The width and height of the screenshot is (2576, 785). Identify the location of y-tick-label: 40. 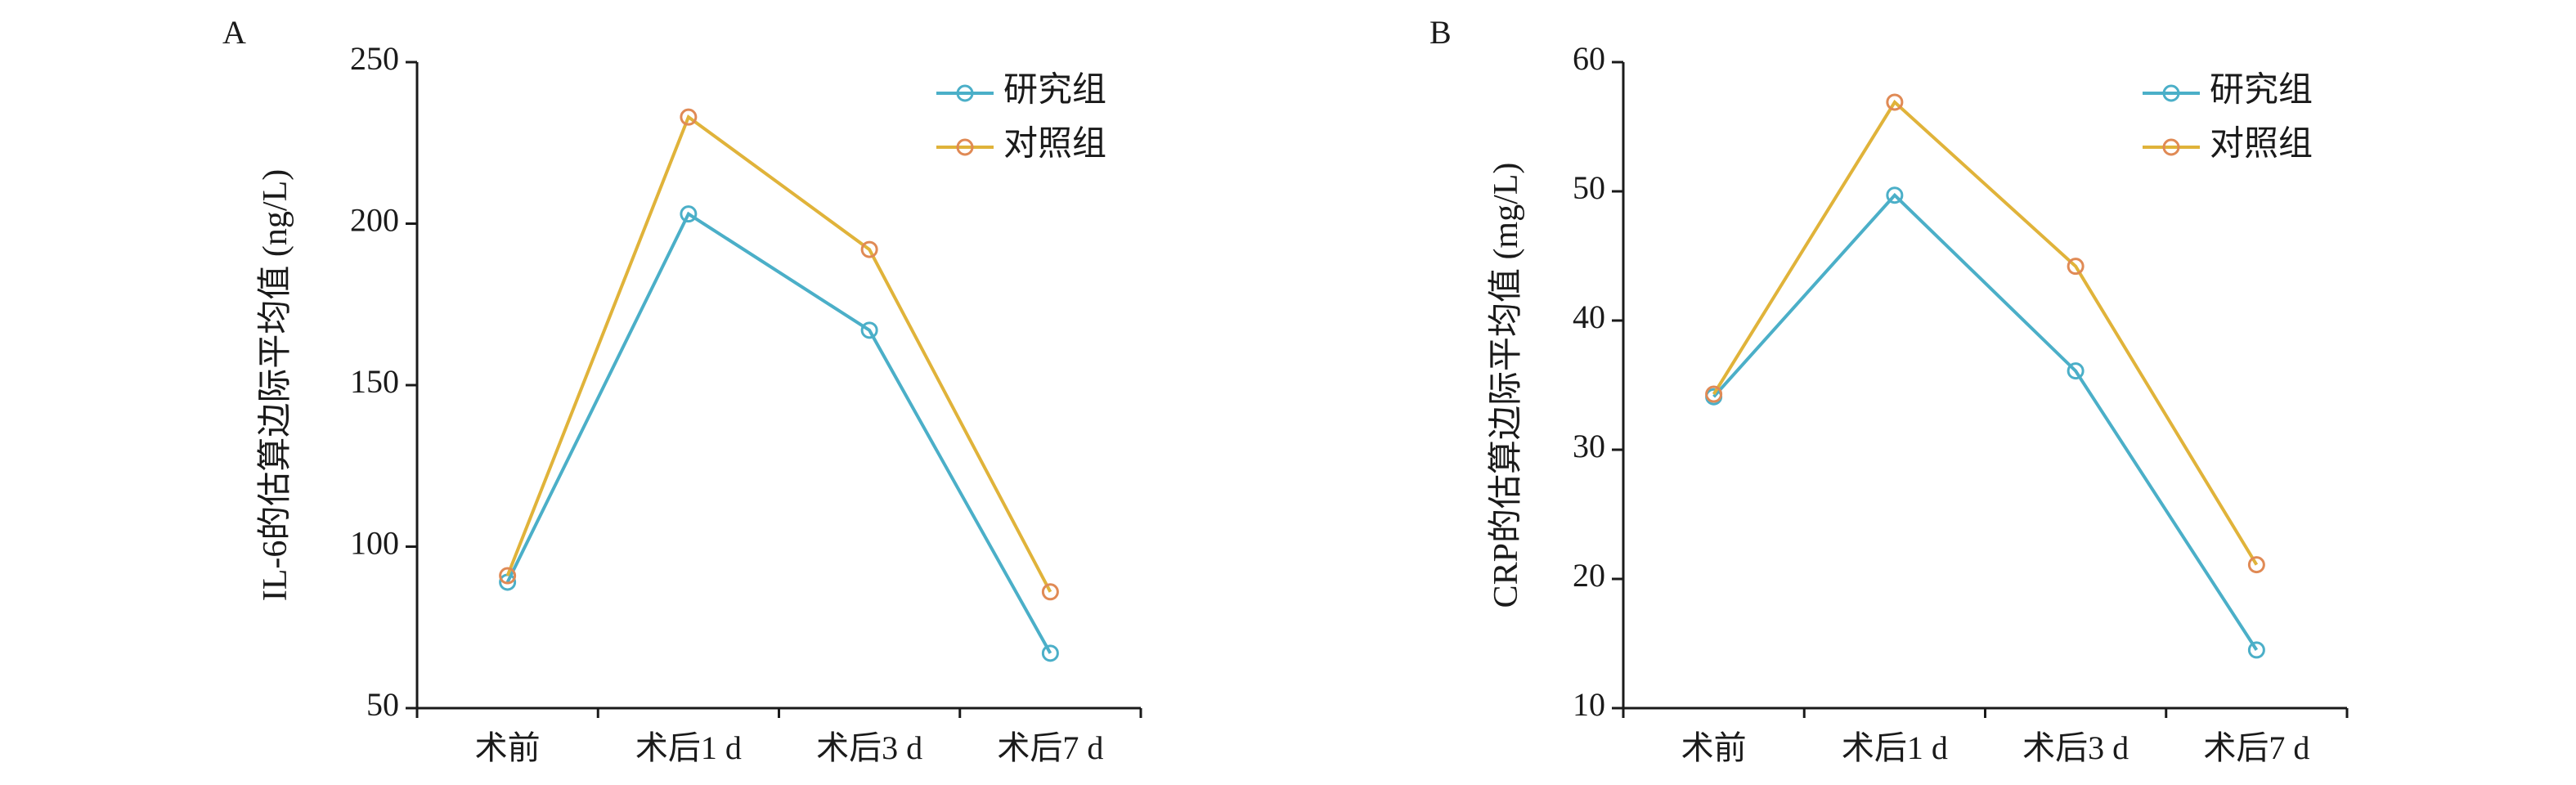
(1589, 316).